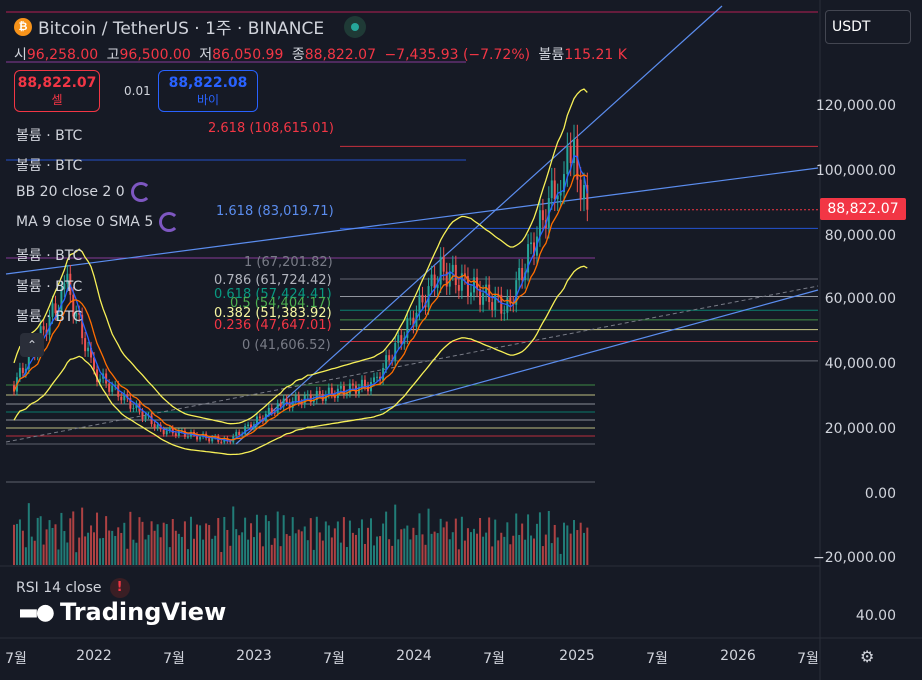 The image size is (922, 680). Describe the element at coordinates (49, 316) in the screenshot. I see `indicator-volume-5: 볼륨 · BTC` at that location.